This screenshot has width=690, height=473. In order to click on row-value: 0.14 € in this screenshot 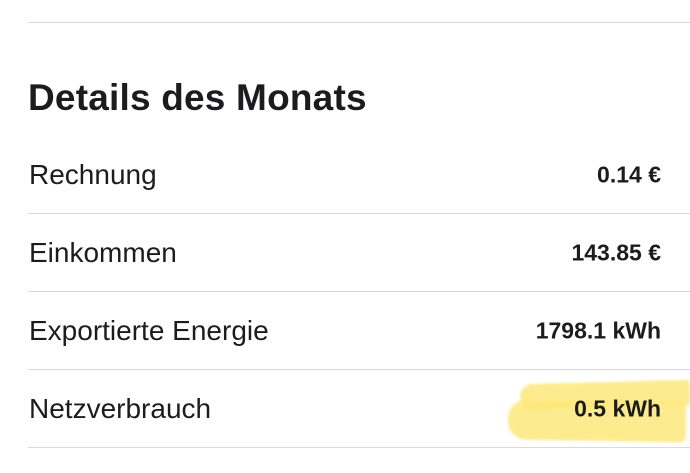, I will do `click(629, 174)`.